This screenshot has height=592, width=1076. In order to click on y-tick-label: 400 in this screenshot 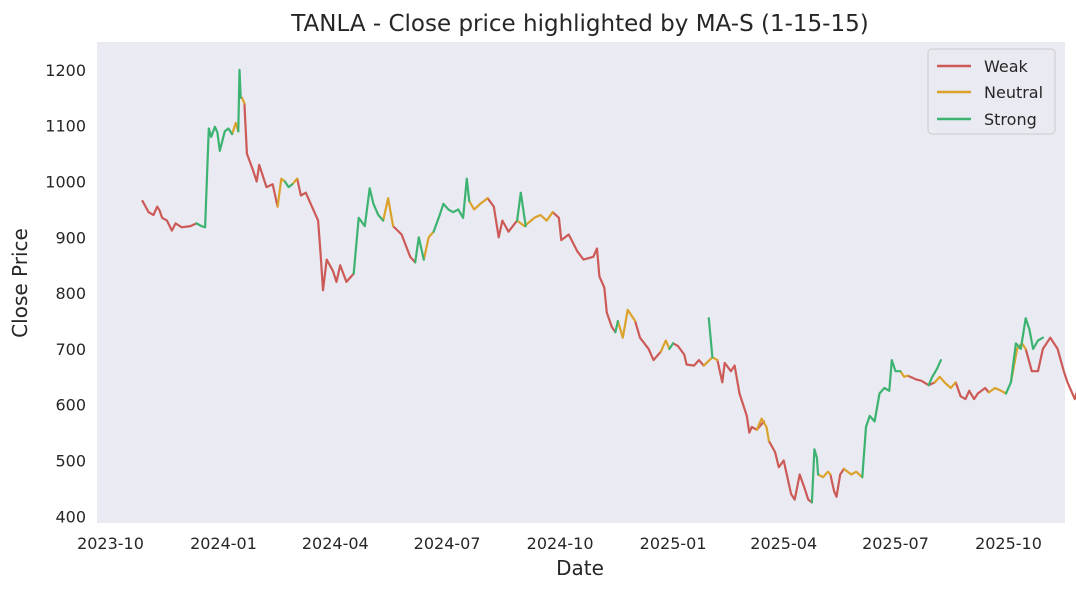, I will do `click(70, 516)`.